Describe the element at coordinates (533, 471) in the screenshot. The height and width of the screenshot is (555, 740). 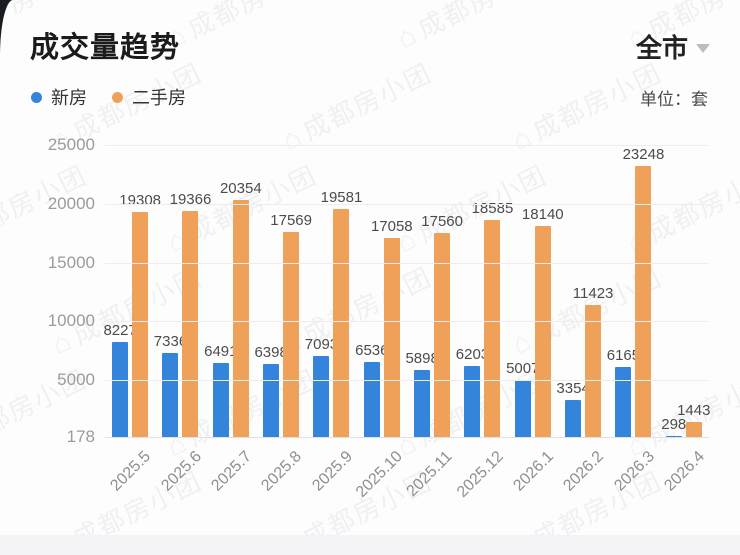
I see `x-axis-tick-label: 2026.1` at that location.